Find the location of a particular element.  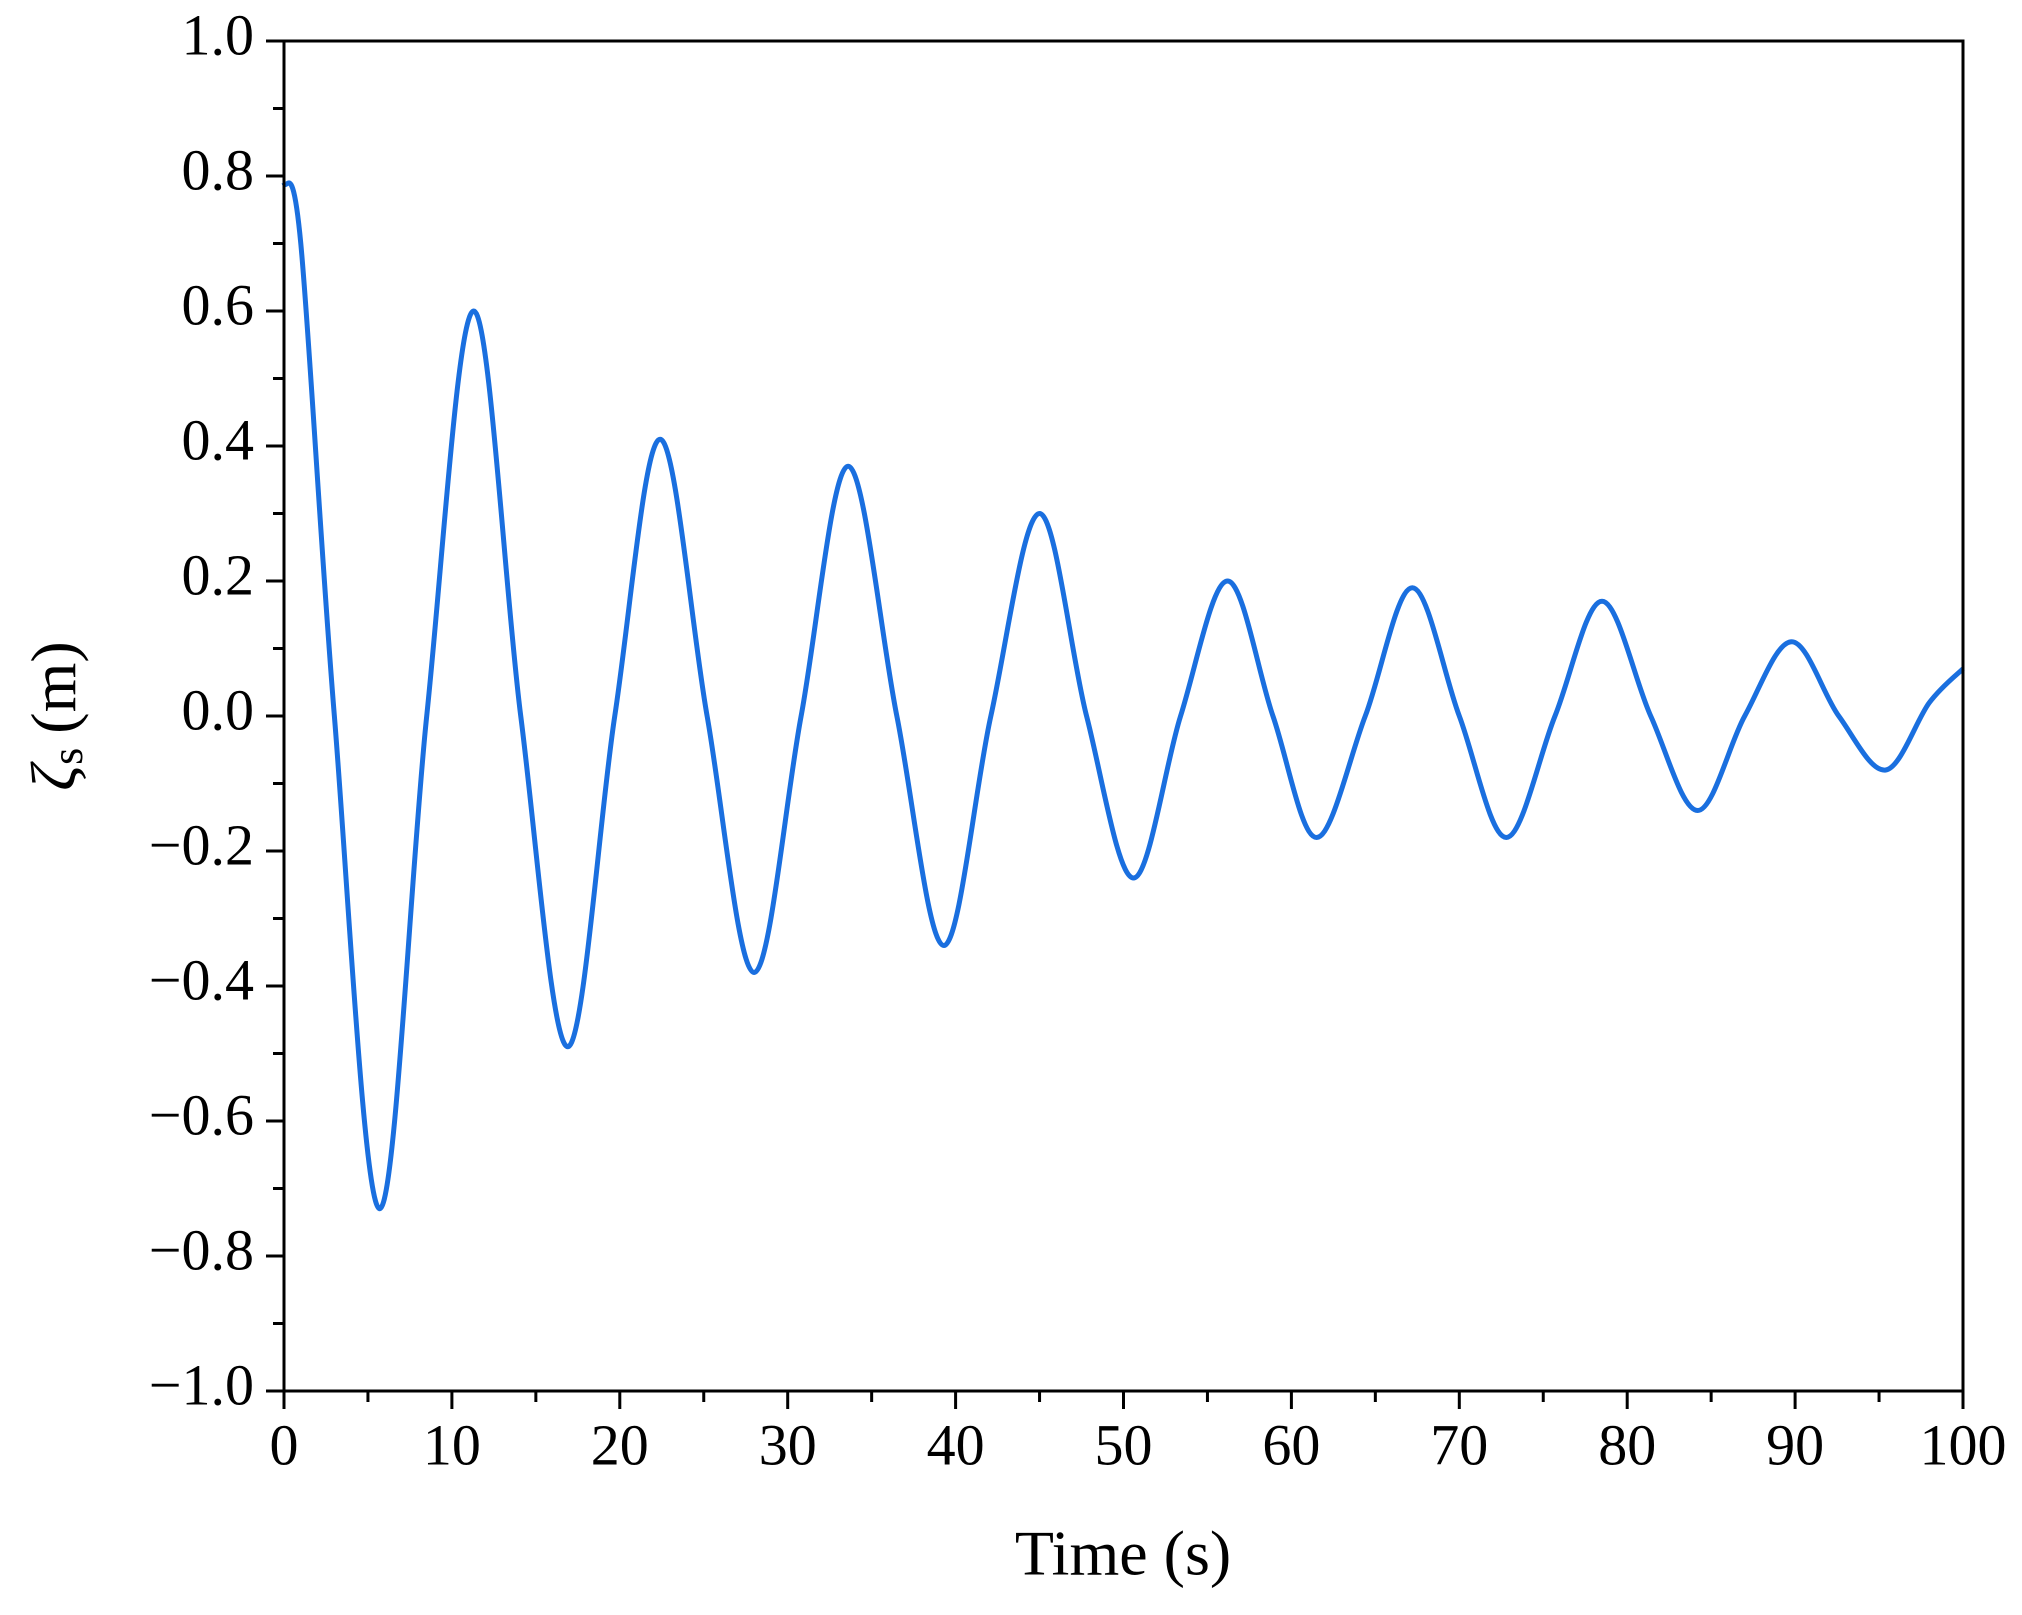

y-tick-label: −0.2 is located at coordinates (201, 844).